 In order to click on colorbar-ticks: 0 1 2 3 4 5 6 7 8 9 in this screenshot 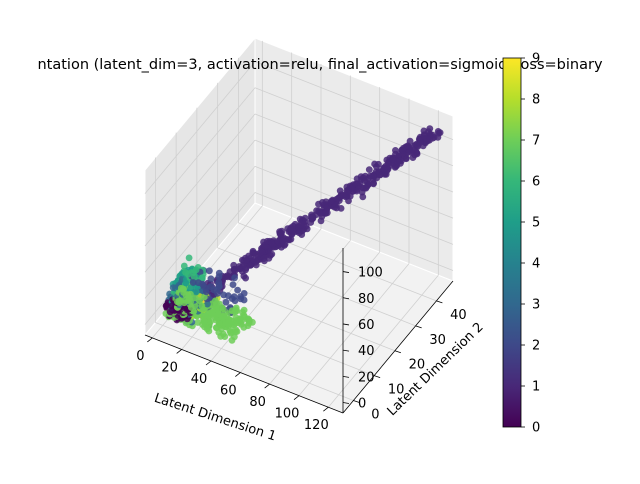, I will do `click(530, 244)`.